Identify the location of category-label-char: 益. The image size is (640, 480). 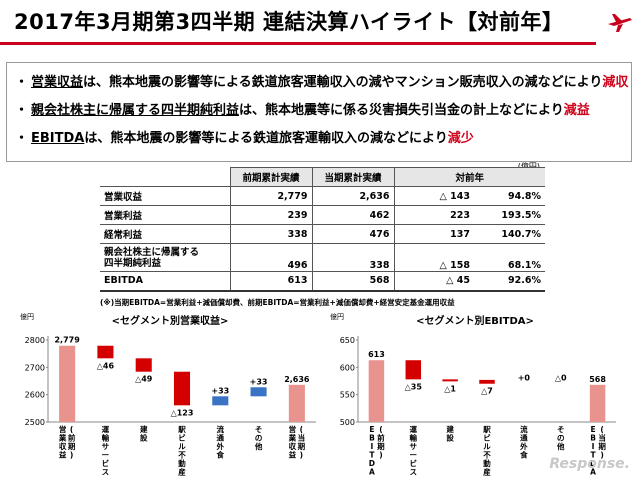
(293, 455).